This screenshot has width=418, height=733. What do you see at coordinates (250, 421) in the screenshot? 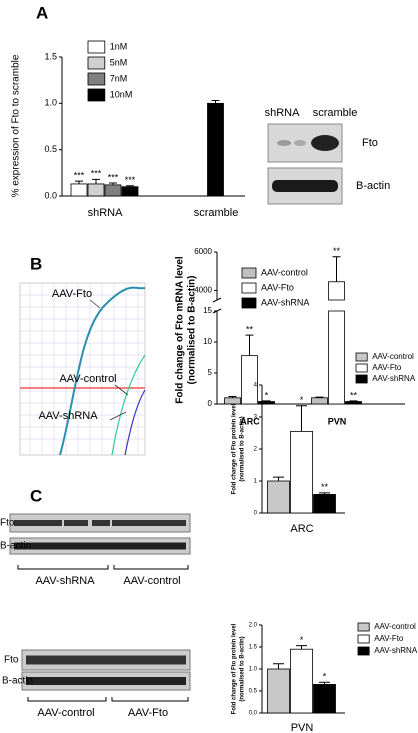
I see `x-tick-label: ARC` at bounding box center [250, 421].